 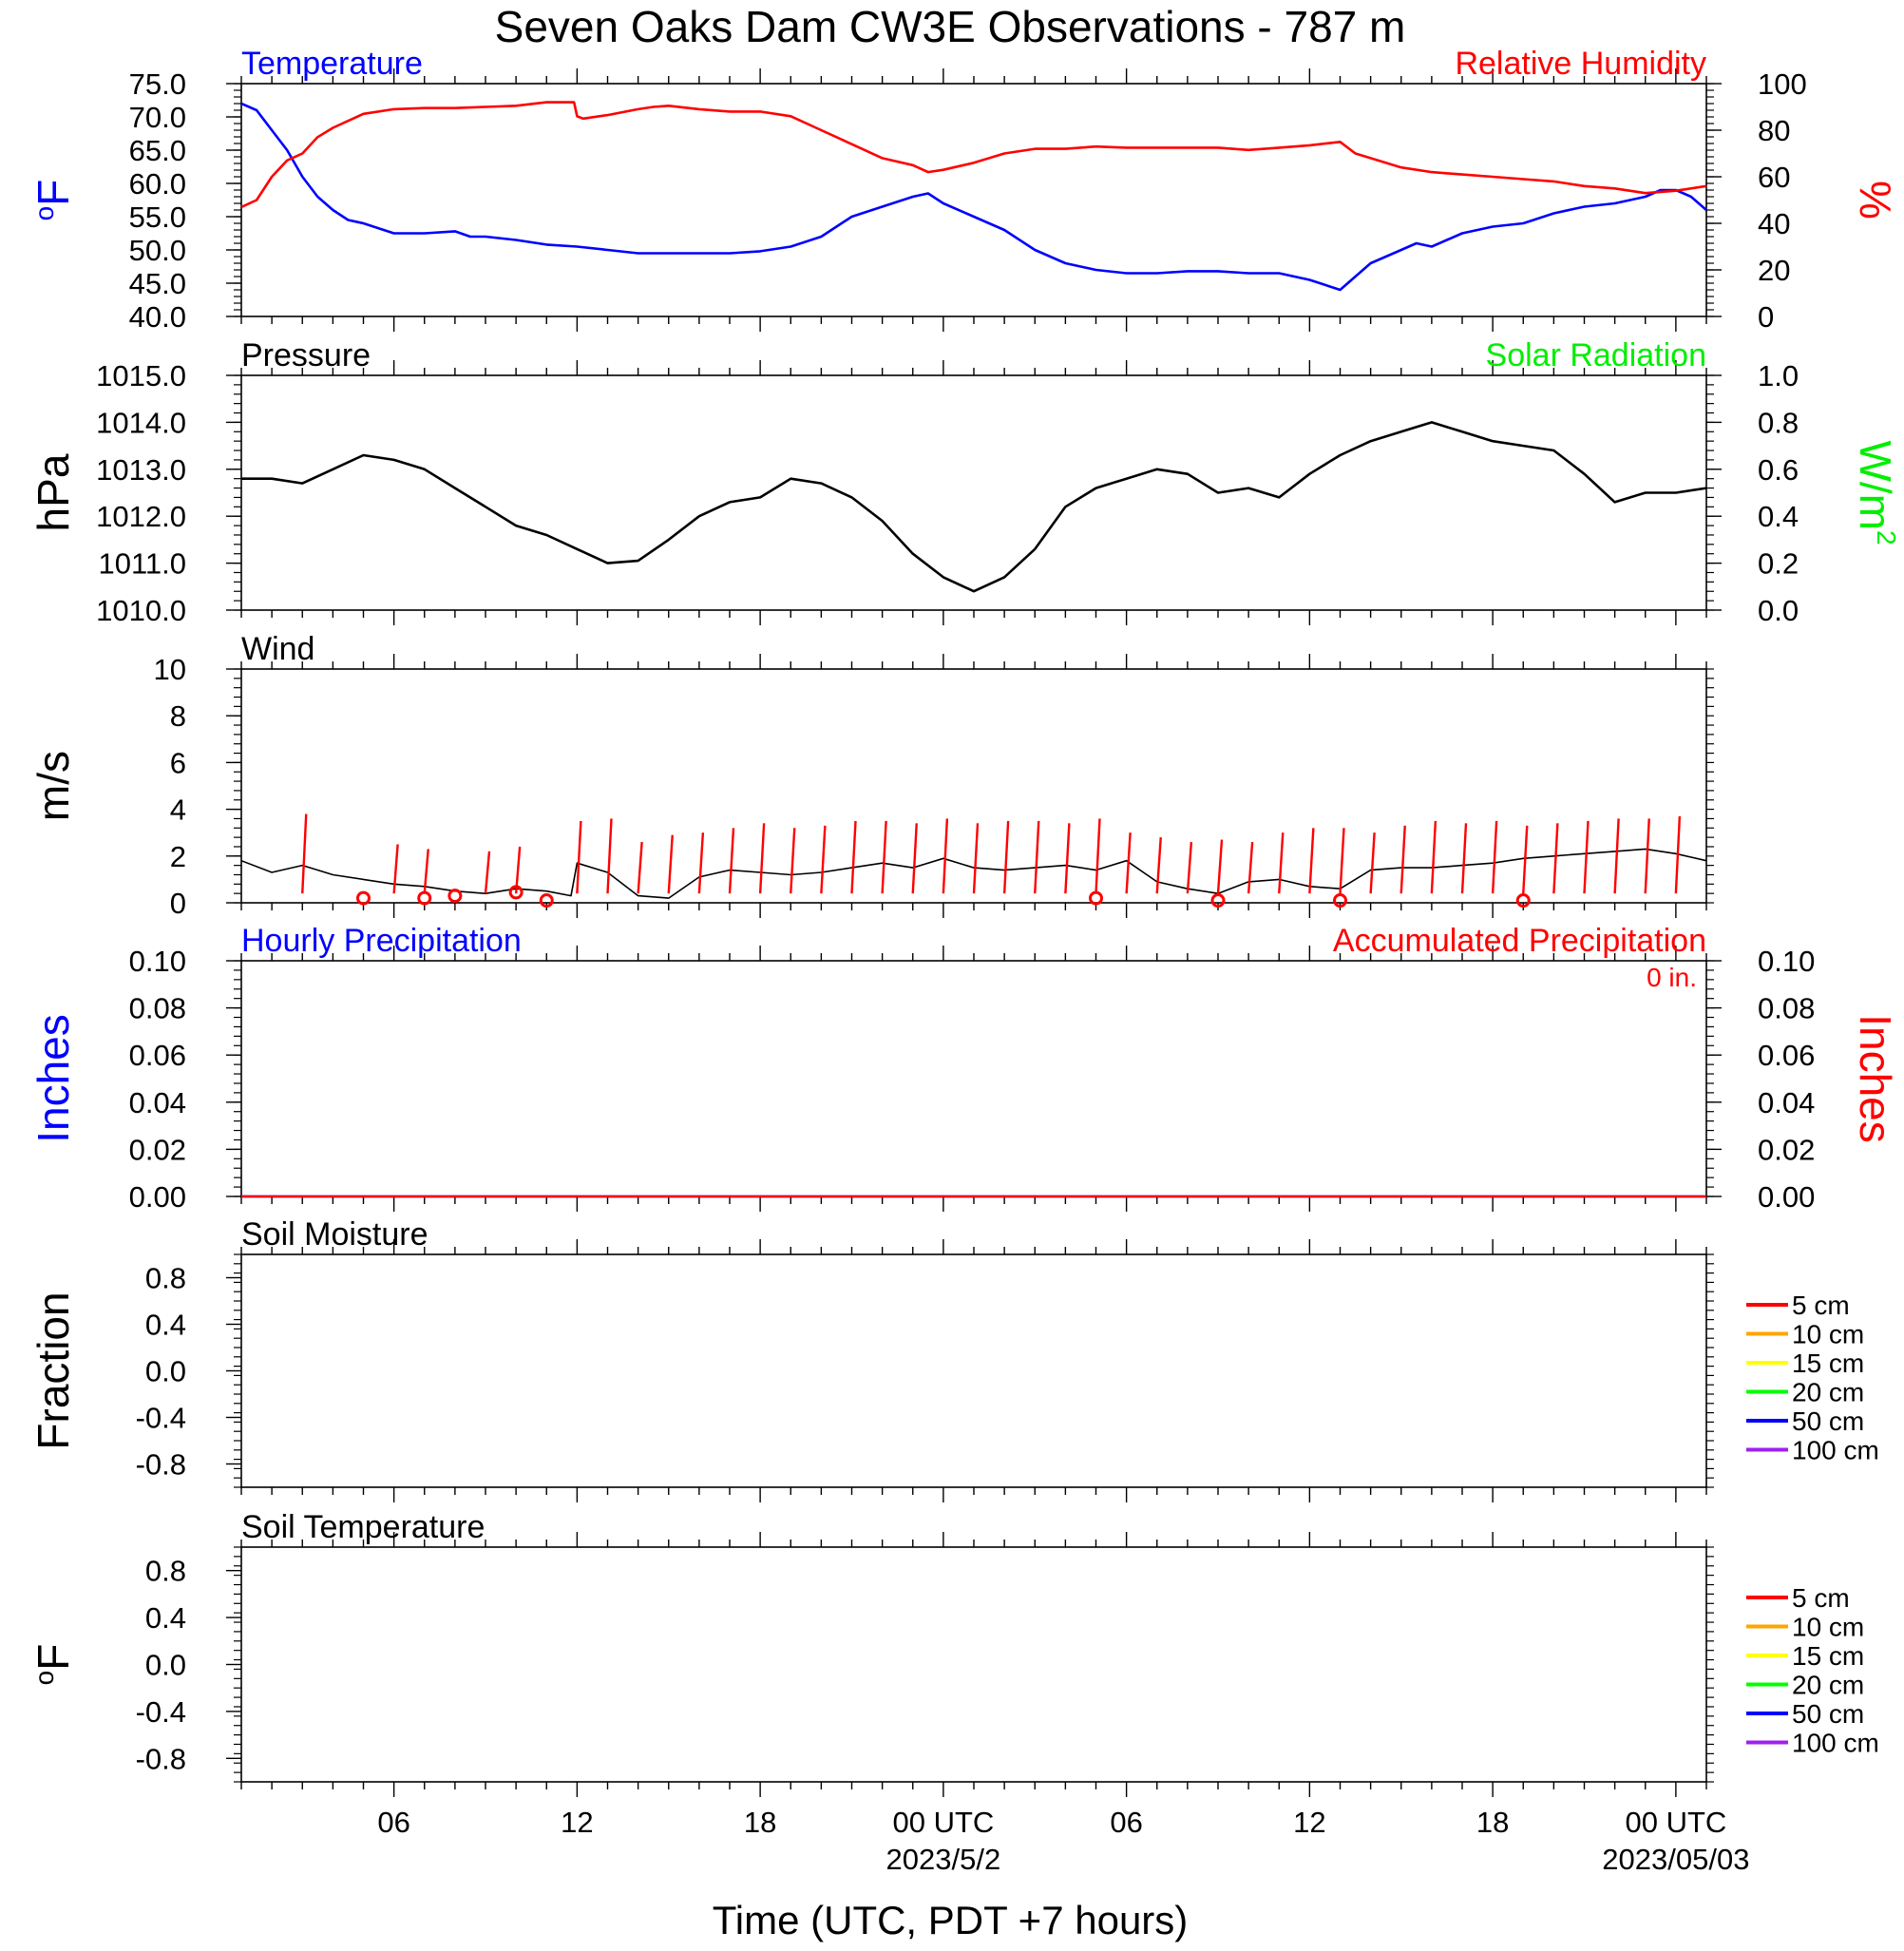 I want to click on legend-label: 10 cm, so click(x=1828, y=1627).